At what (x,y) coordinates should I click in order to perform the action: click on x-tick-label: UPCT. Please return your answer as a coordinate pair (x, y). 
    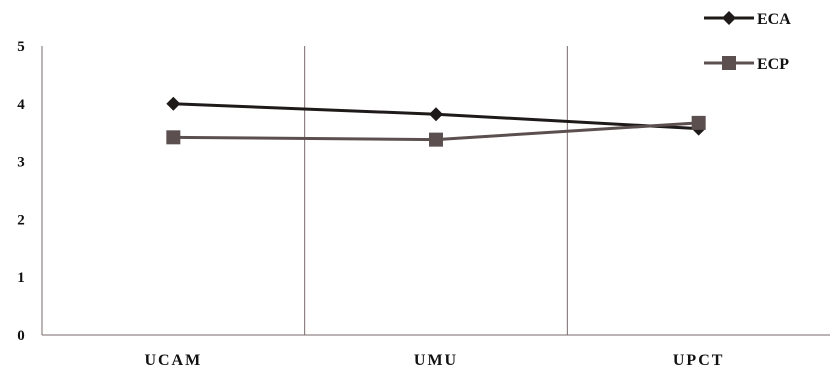
    Looking at the image, I should click on (699, 360).